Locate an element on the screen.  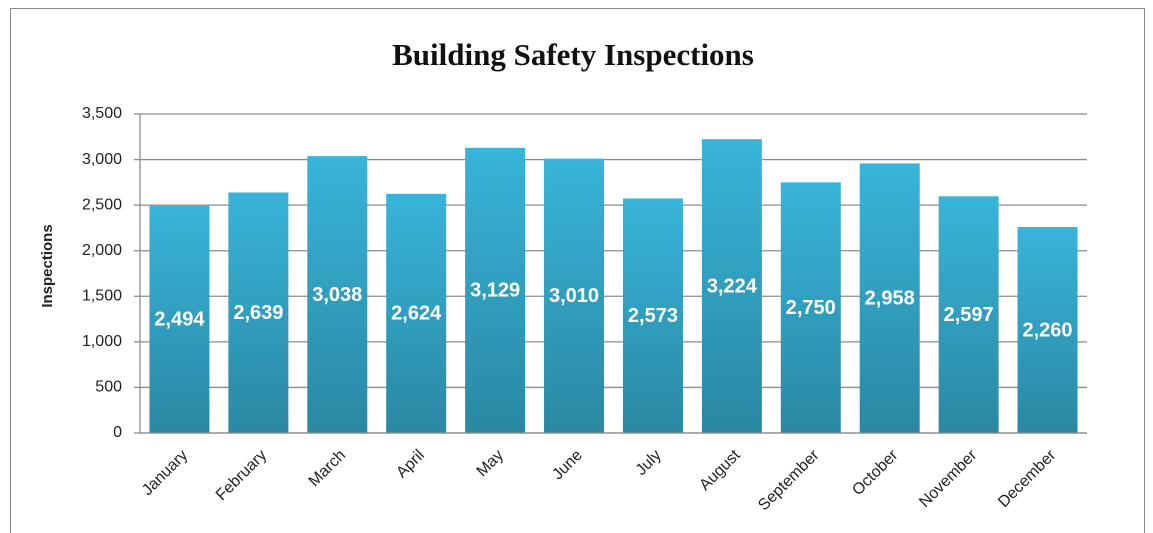
y-axis-label: Inspections is located at coordinates (47, 265).